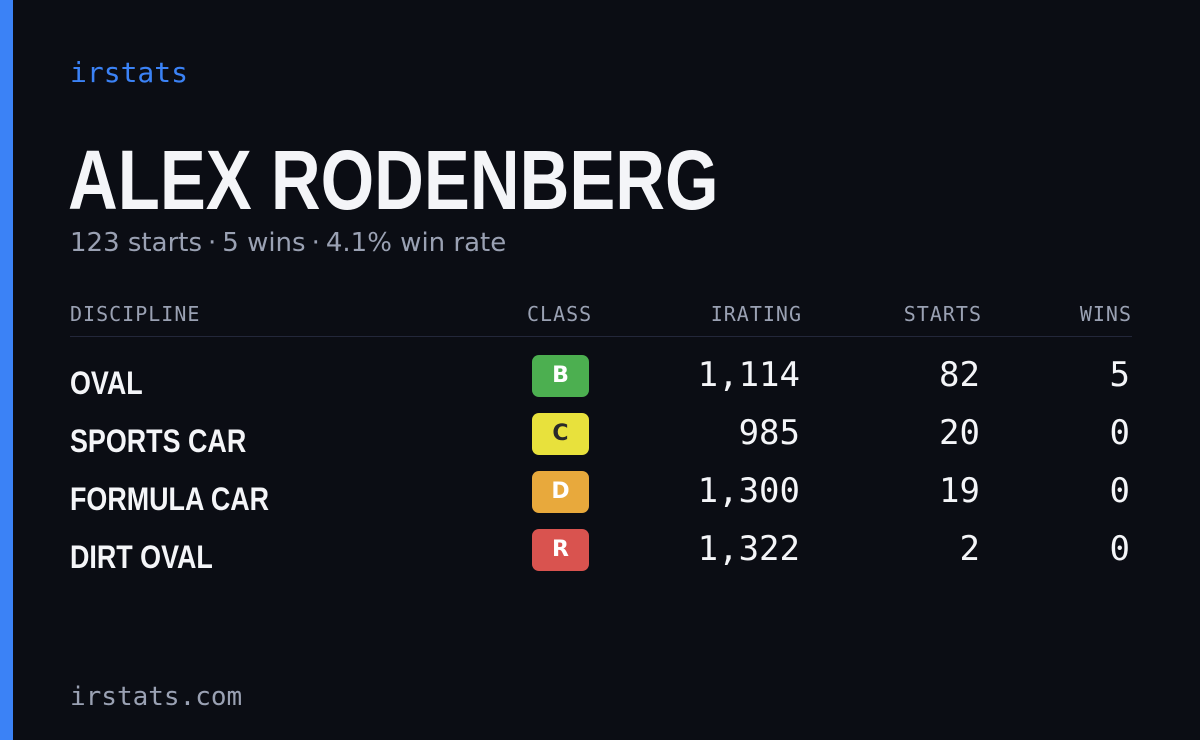 Image resolution: width=1200 pixels, height=740 pixels. What do you see at coordinates (560, 434) in the screenshot?
I see `license-class-badge: C` at bounding box center [560, 434].